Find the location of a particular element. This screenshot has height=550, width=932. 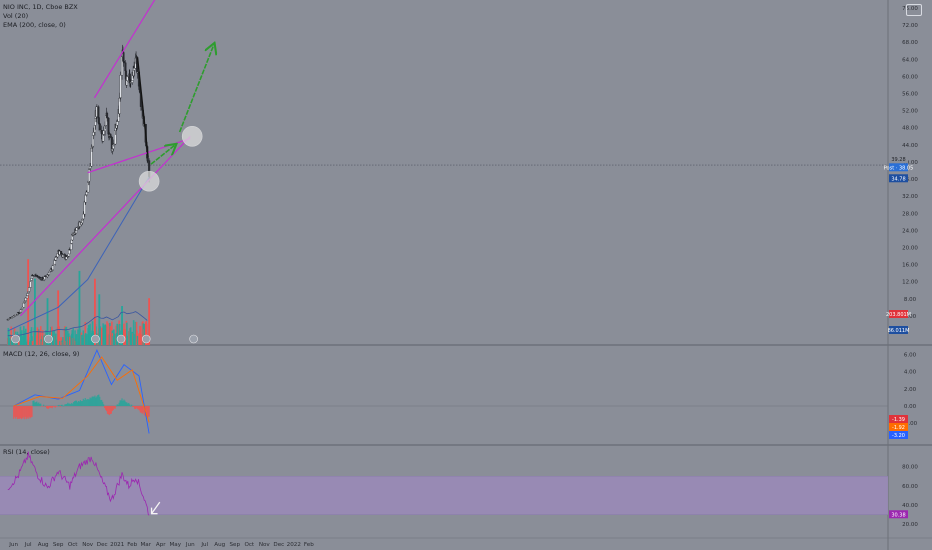

time-tick-label: Jun is located at coordinates (190, 545).